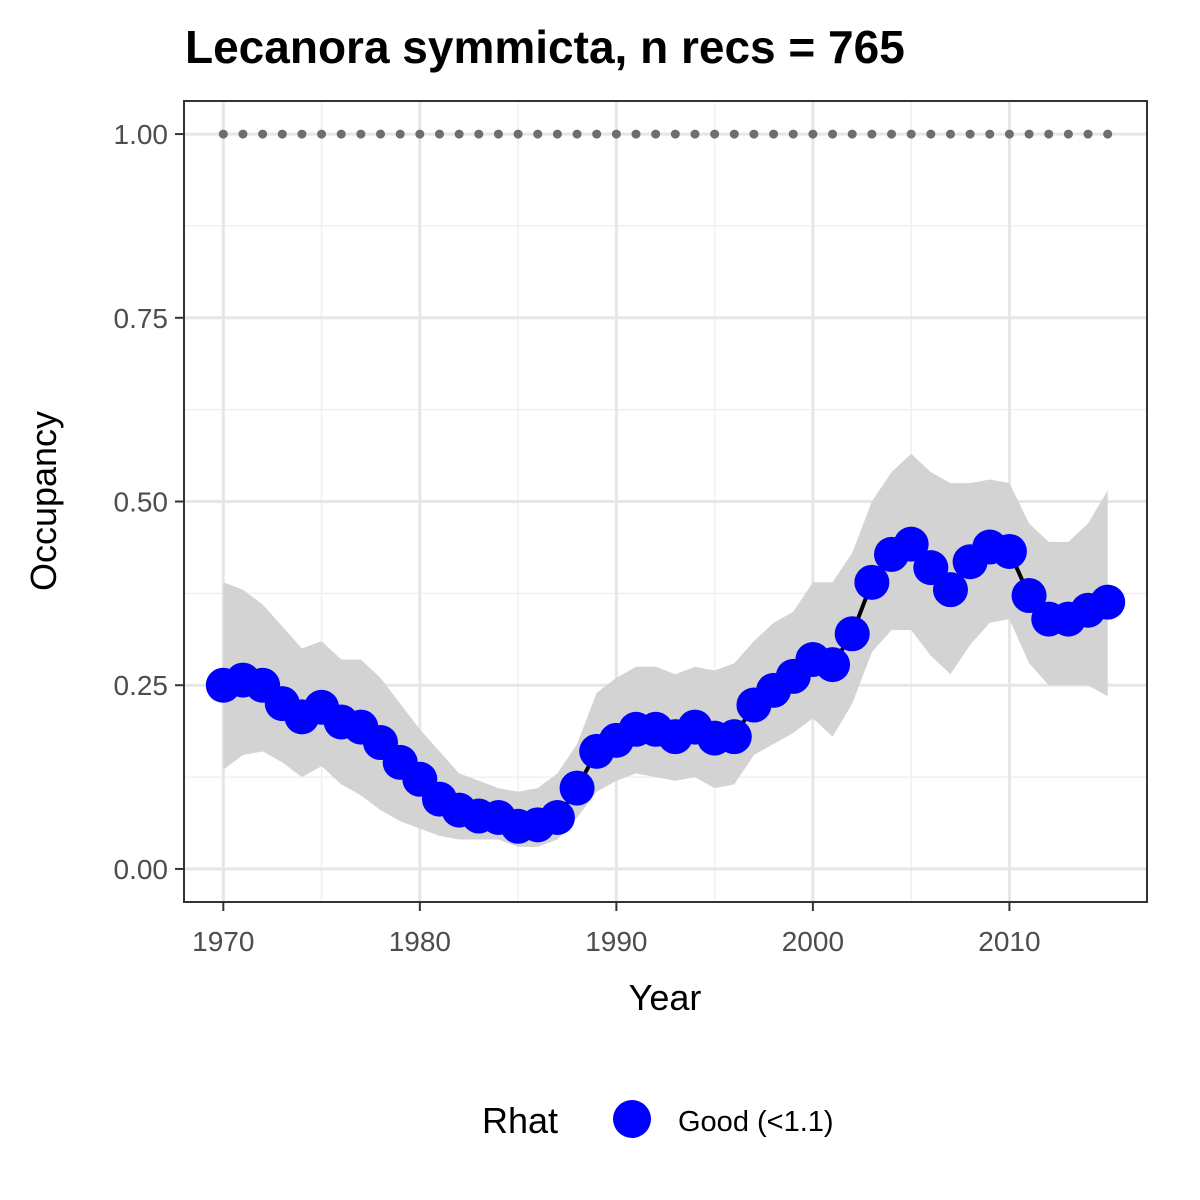 The width and height of the screenshot is (1200, 1200). I want to click on x-tick-label: 2010, so click(1009, 941).